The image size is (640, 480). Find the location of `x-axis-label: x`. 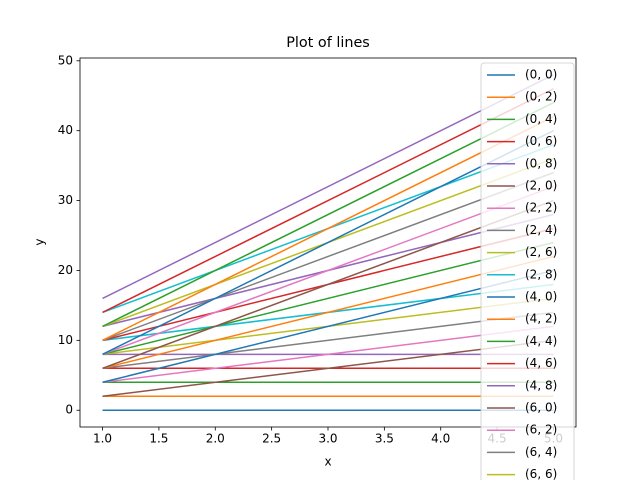

x-axis-label: x is located at coordinates (327, 462).